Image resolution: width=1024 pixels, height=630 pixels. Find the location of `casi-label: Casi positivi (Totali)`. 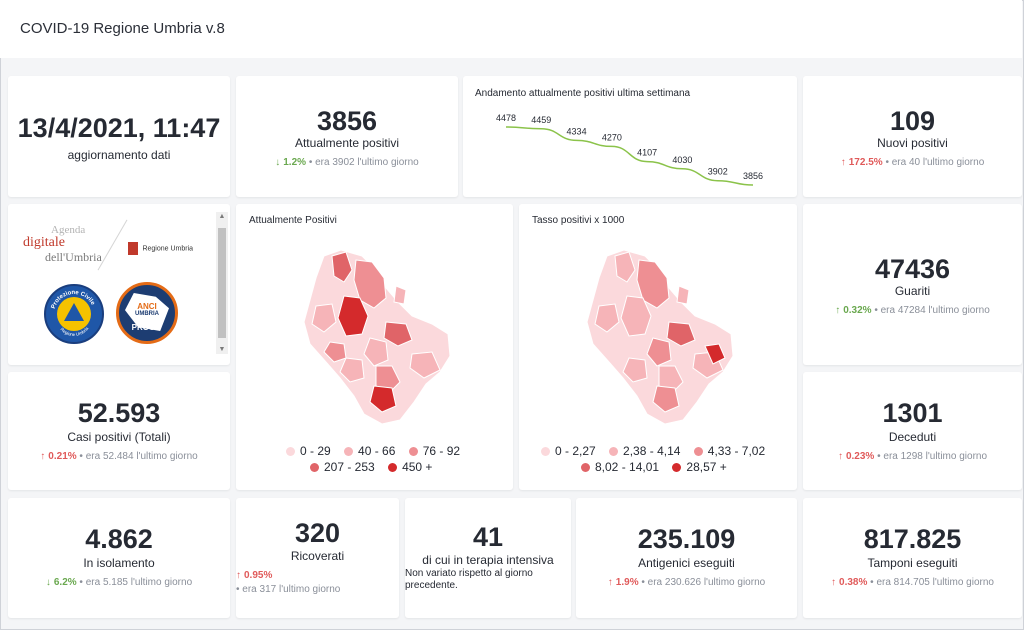

casi-label: Casi positivi (Totali) is located at coordinates (119, 437).